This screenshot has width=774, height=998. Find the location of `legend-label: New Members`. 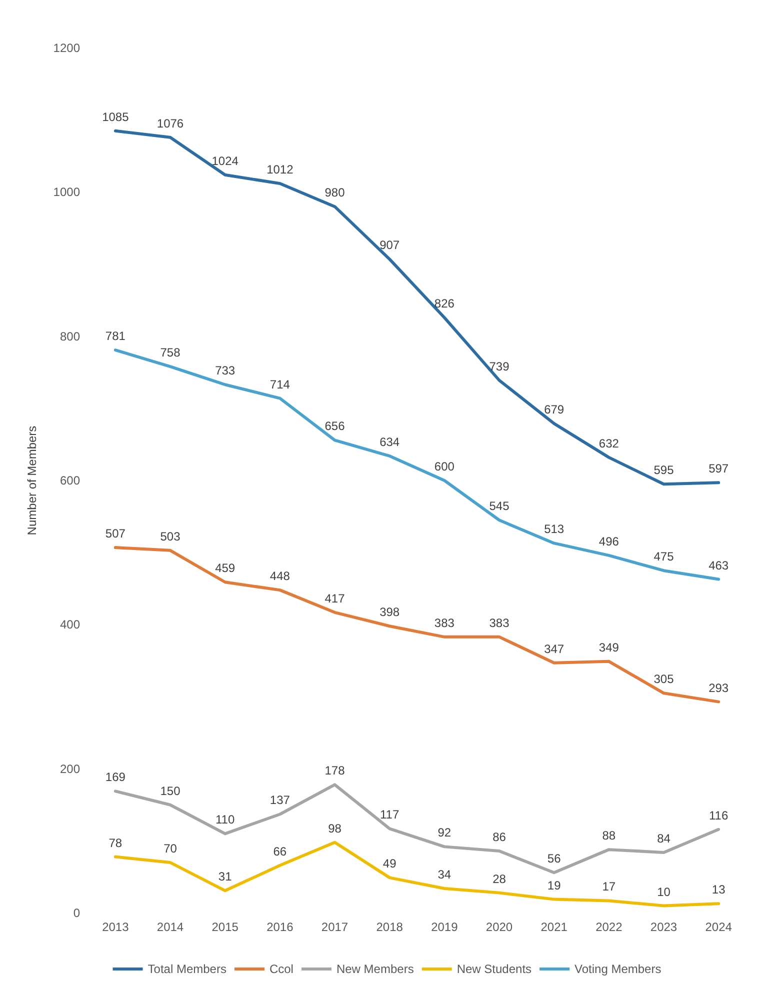

legend-label: New Members is located at coordinates (375, 969).